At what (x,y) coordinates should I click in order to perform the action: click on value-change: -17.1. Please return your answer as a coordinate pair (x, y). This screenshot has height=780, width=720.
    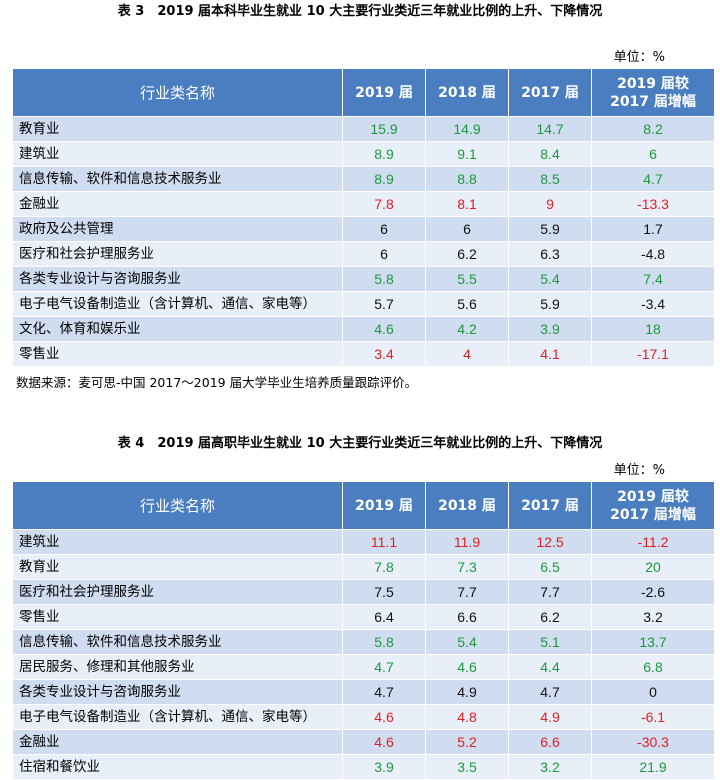
    Looking at the image, I should click on (653, 354).